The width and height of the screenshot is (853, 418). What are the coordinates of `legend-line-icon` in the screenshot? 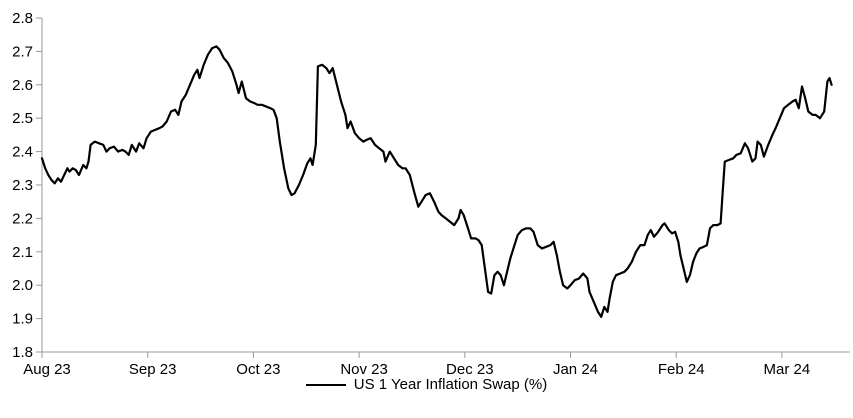 It's located at (325, 384).